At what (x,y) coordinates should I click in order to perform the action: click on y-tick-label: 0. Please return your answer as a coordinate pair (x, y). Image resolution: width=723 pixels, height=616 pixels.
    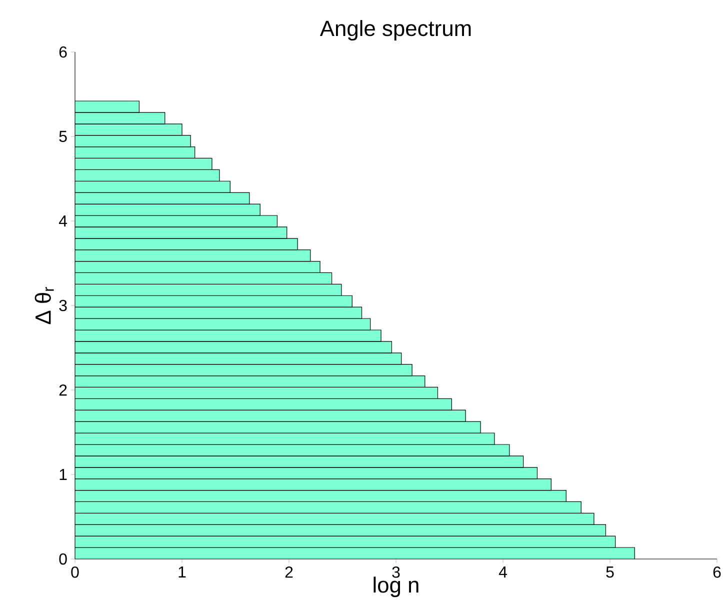
    Looking at the image, I should click on (63, 559).